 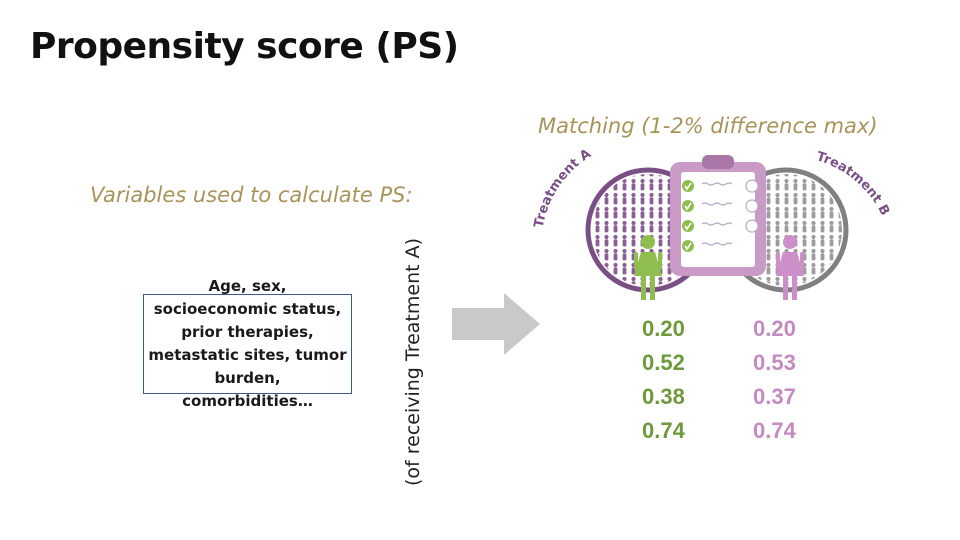 I want to click on ps-axis-label: (of receiving Treatment A), so click(x=413, y=362).